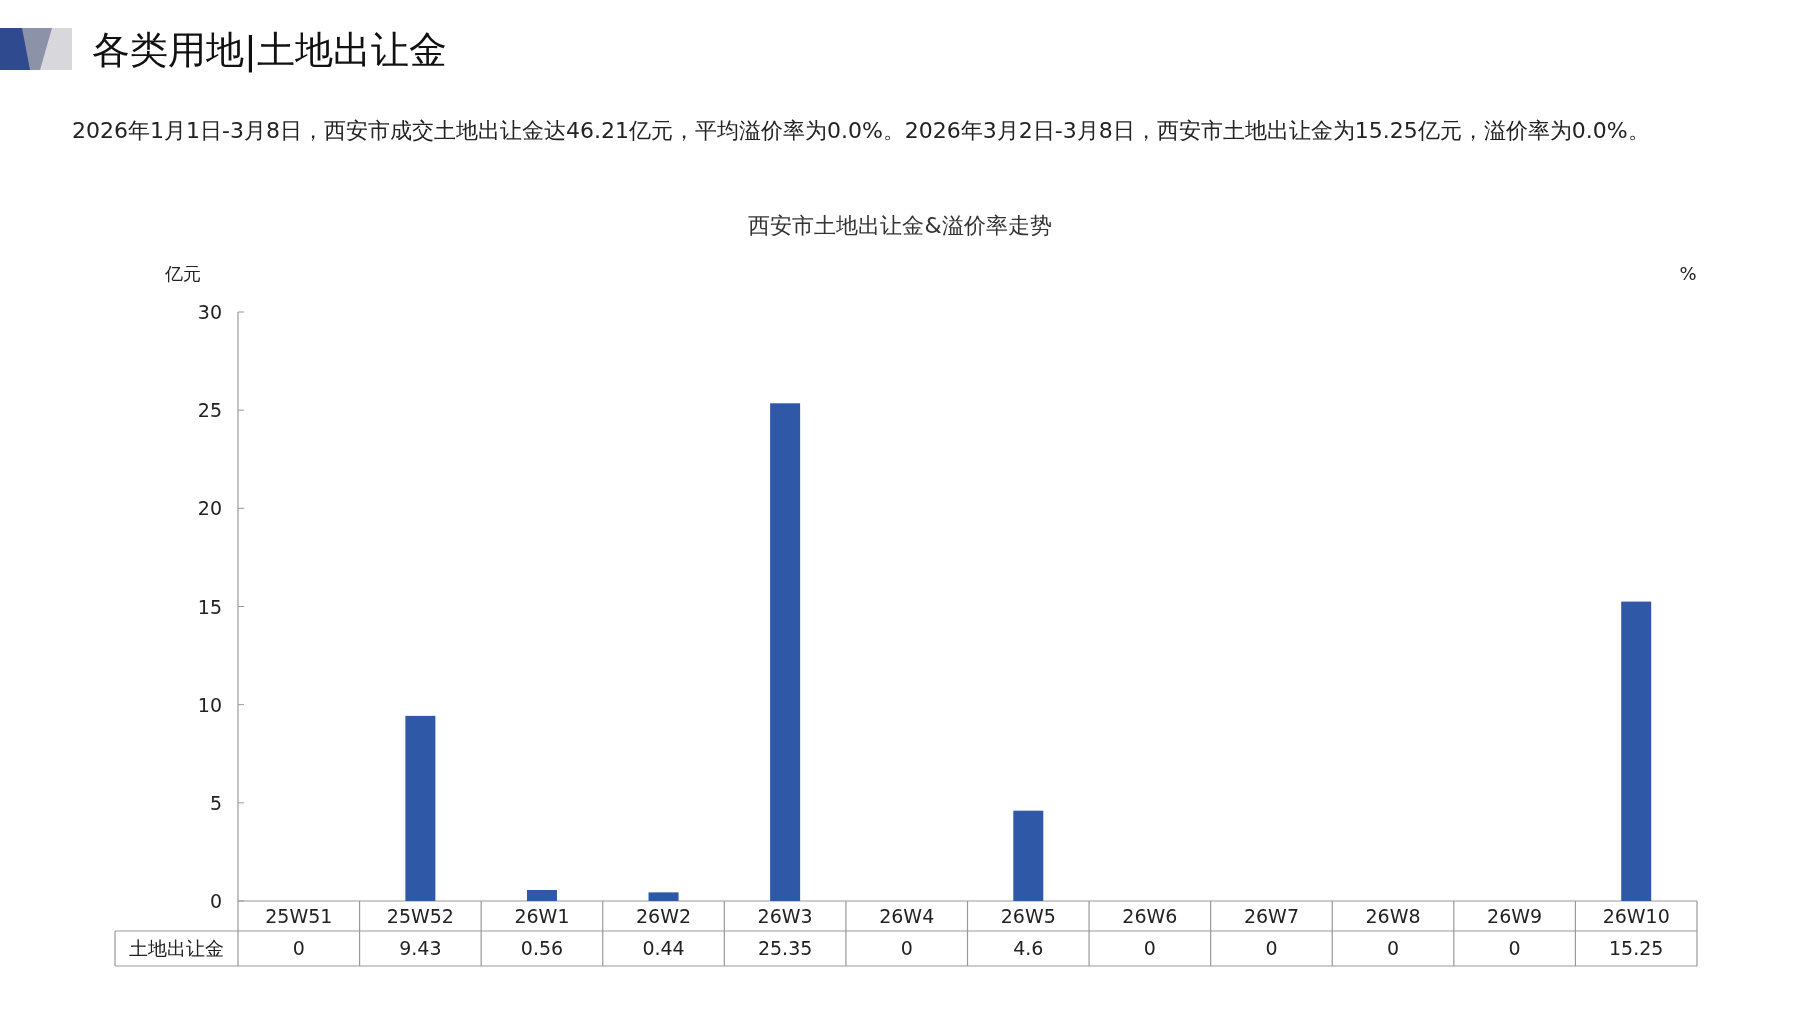  I want to click on data-label: 0.44, so click(663, 948).